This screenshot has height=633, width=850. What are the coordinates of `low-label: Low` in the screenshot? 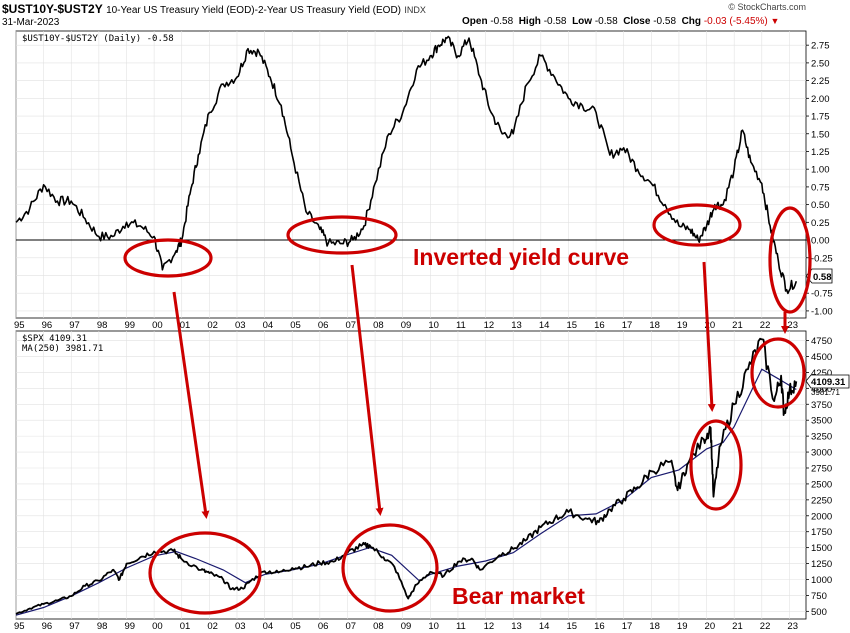 It's located at (582, 21).